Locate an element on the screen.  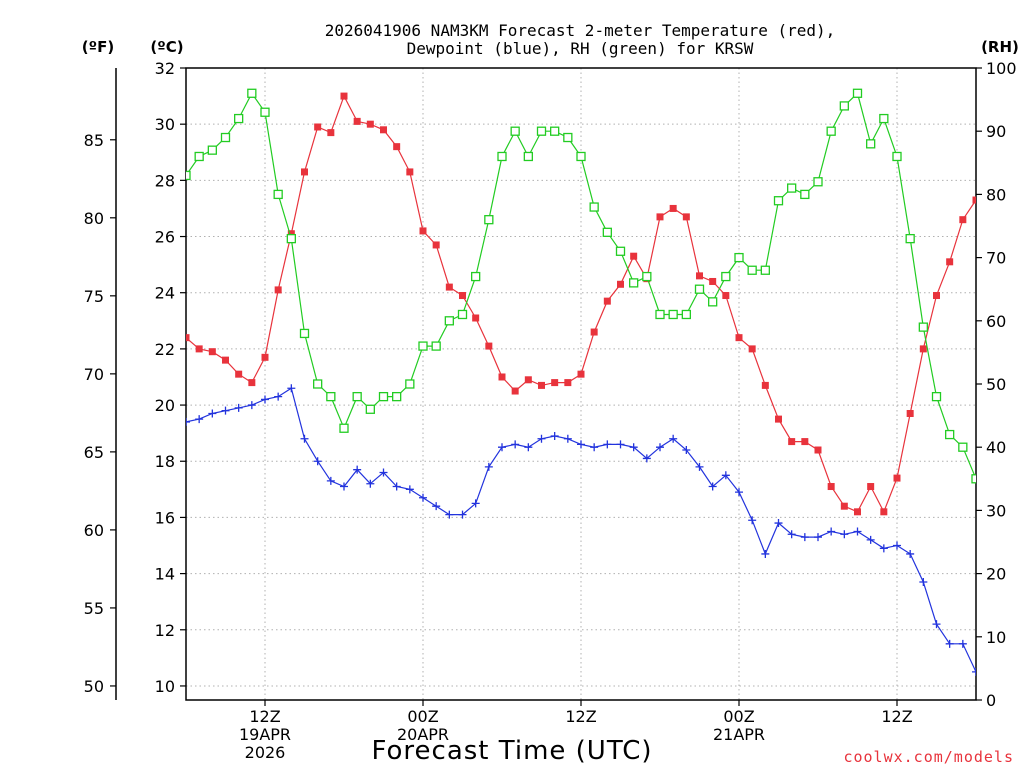
celsius-unit-label: (ºC) is located at coordinates (166, 47).